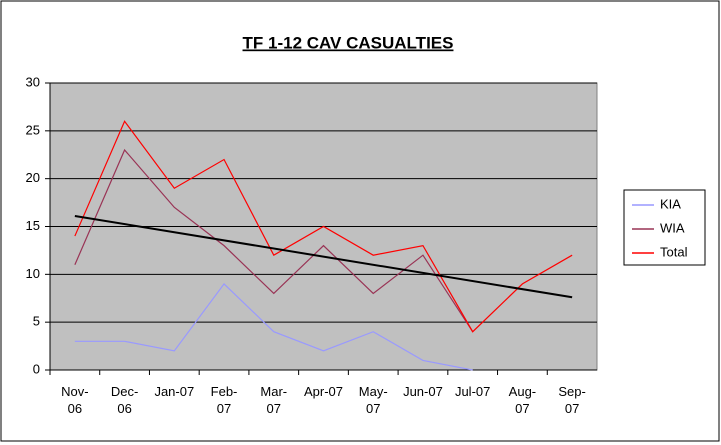 This screenshot has height=445, width=721. Describe the element at coordinates (274, 400) in the screenshot. I see `x-tick-label: Mar-07` at that location.